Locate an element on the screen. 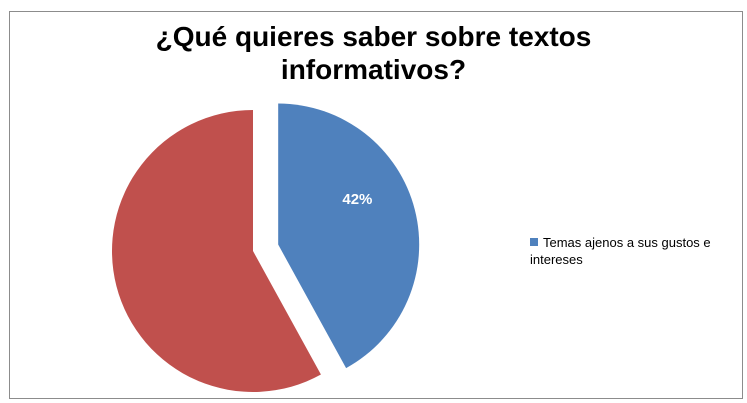  legend-swatch is located at coordinates (534, 242).